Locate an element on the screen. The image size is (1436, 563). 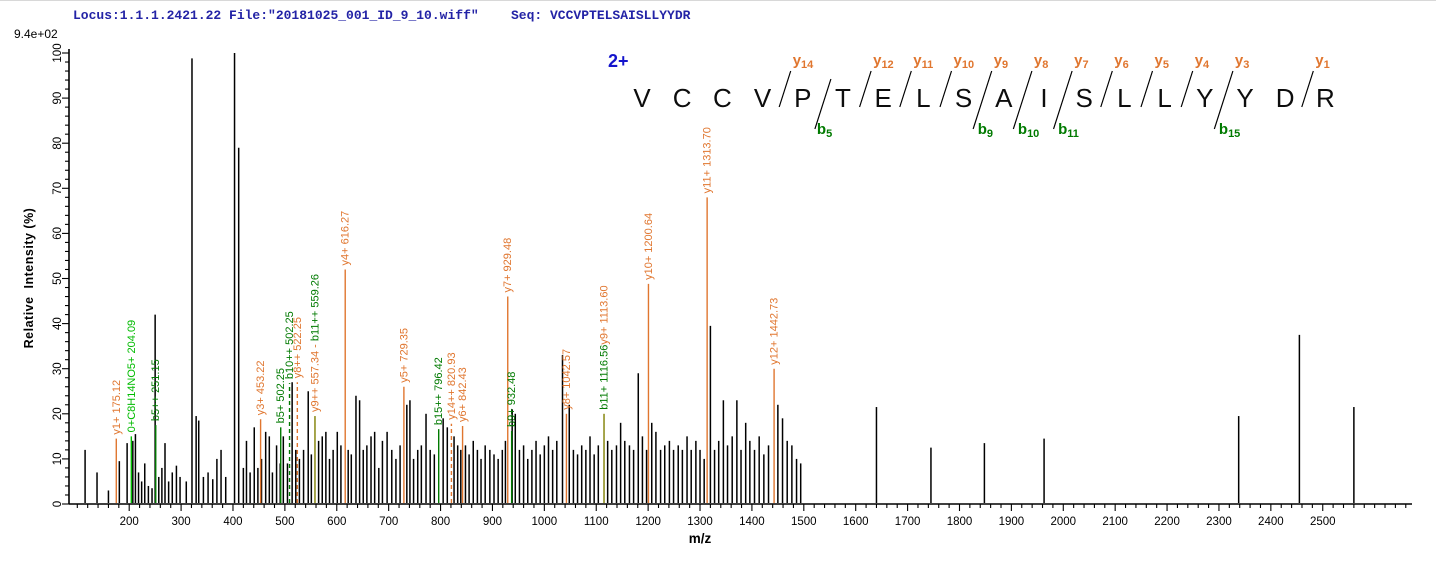
ion-annotation-label: b10++ 502.25 is located at coordinates (290, 345).